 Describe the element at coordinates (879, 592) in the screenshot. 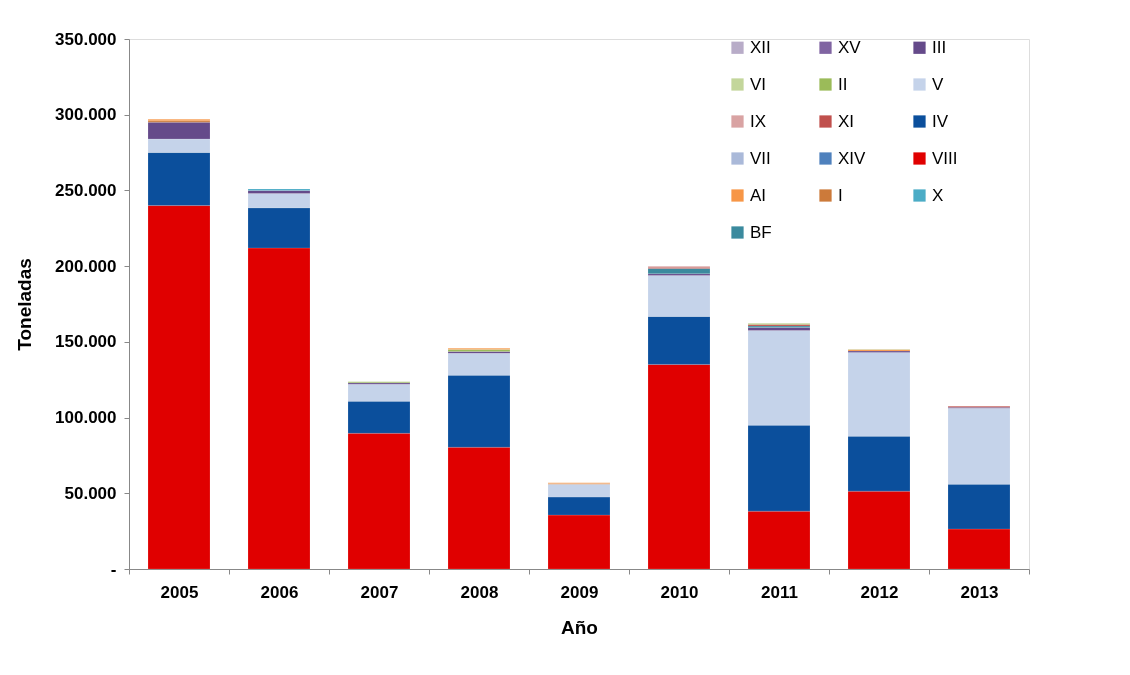

I see `x-tick-label: 2012` at that location.